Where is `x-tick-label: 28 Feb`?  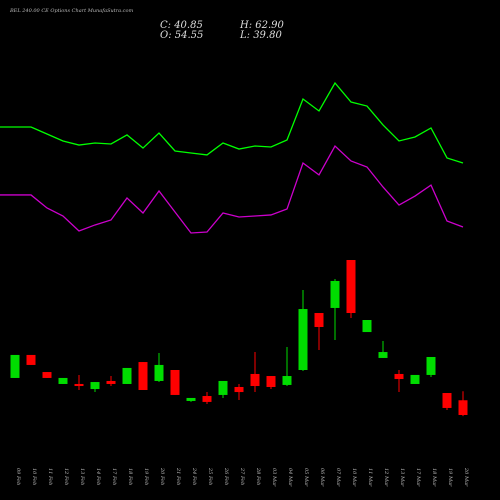
x-tick-label: 28 Feb is located at coordinates (258, 476).